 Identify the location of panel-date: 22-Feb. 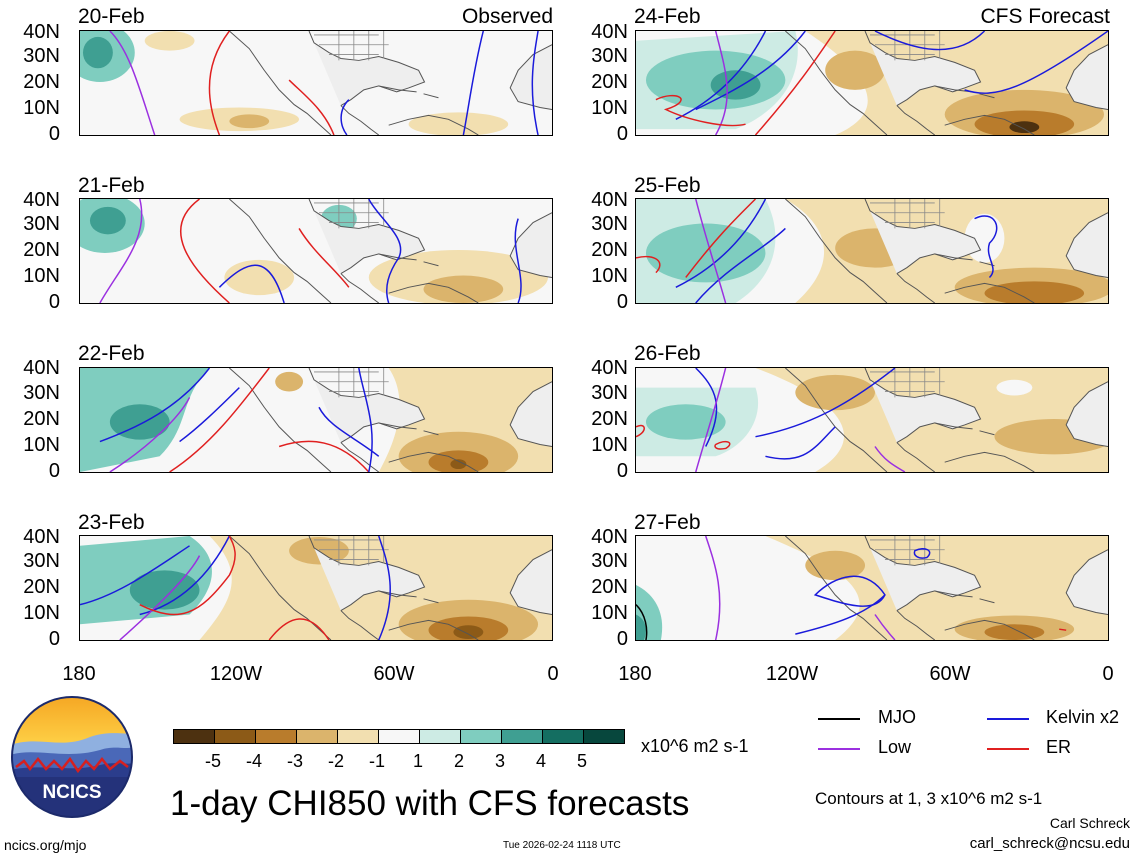
(111, 353).